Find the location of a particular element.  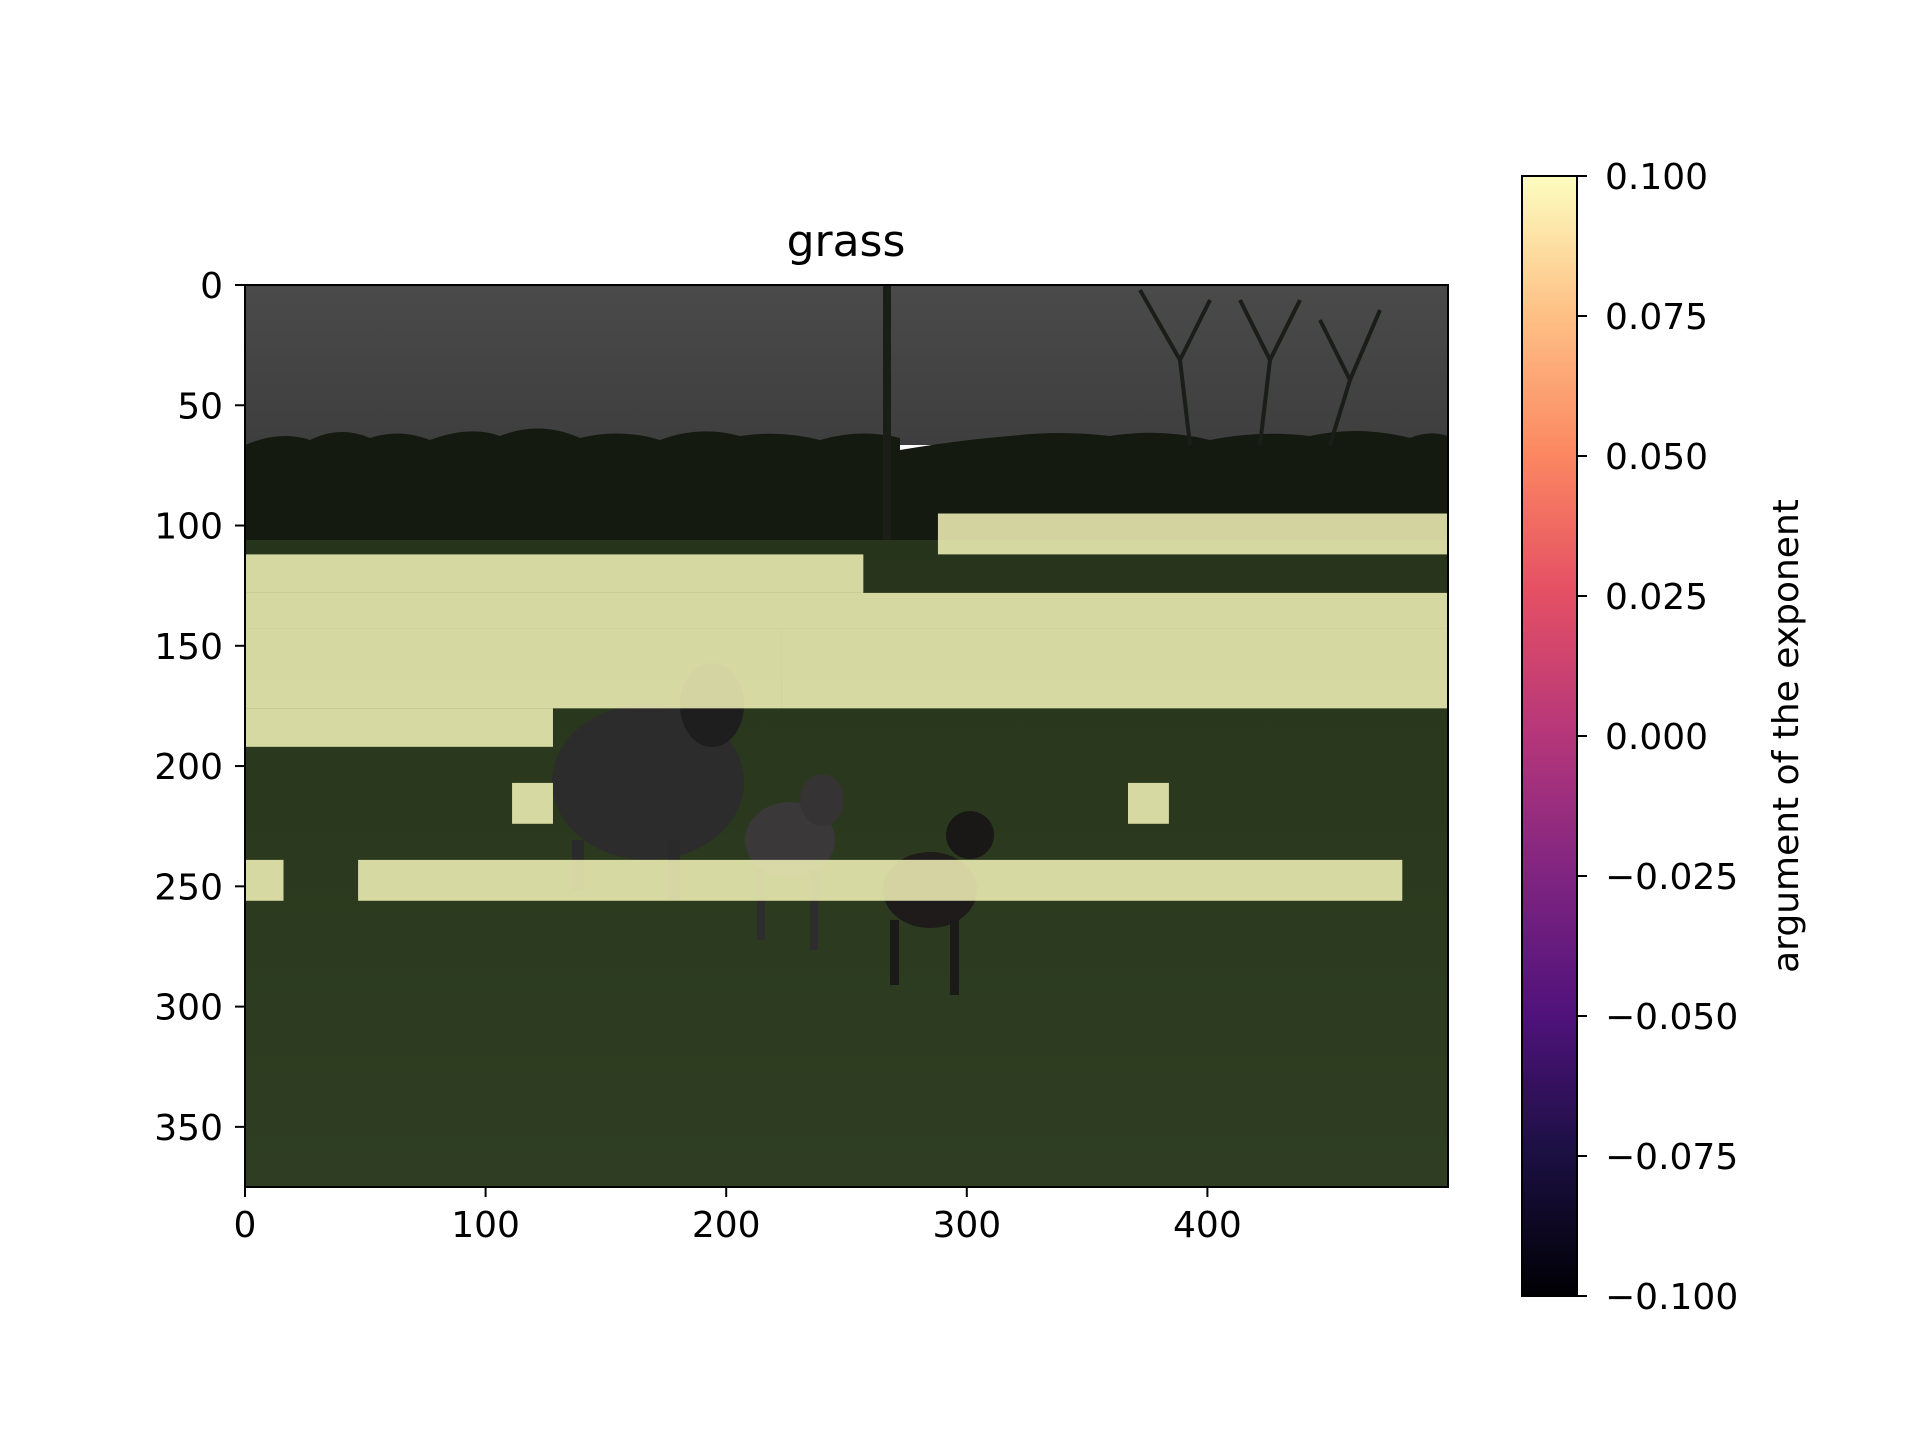

colorbar-tick-label: 0.075 is located at coordinates (1656, 317).